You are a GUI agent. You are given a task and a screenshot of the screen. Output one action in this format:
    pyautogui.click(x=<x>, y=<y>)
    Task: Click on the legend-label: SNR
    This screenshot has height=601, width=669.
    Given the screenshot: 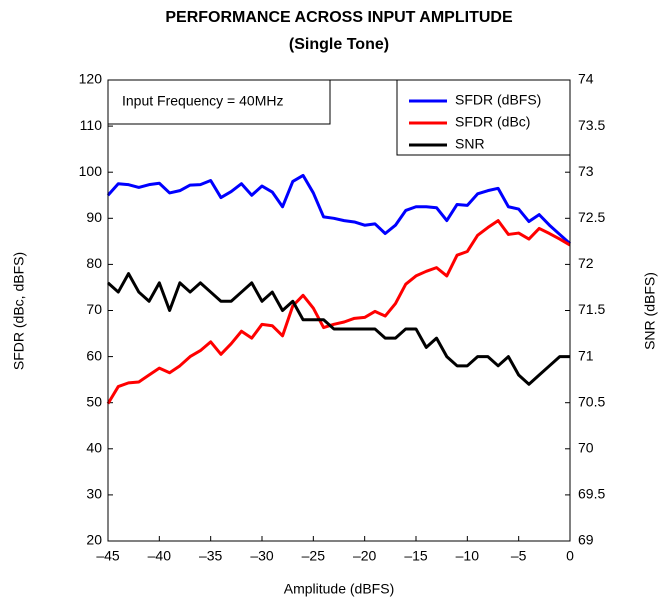 What is the action you would take?
    pyautogui.click(x=470, y=144)
    